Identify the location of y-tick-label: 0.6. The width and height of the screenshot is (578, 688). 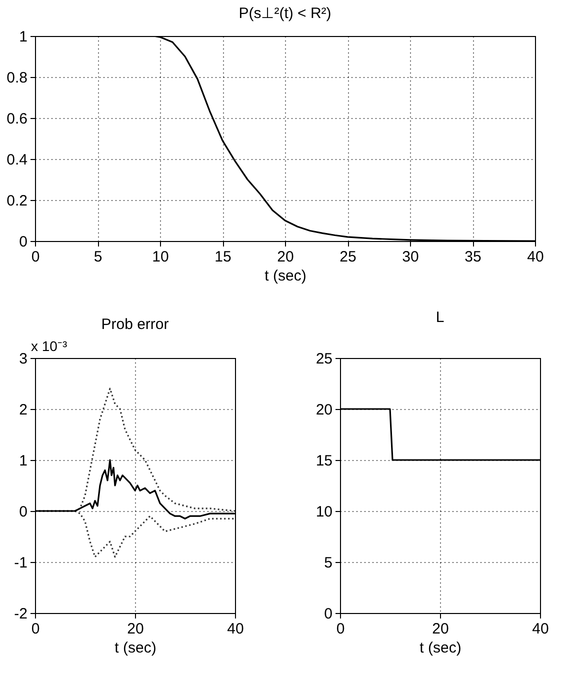
(17, 119).